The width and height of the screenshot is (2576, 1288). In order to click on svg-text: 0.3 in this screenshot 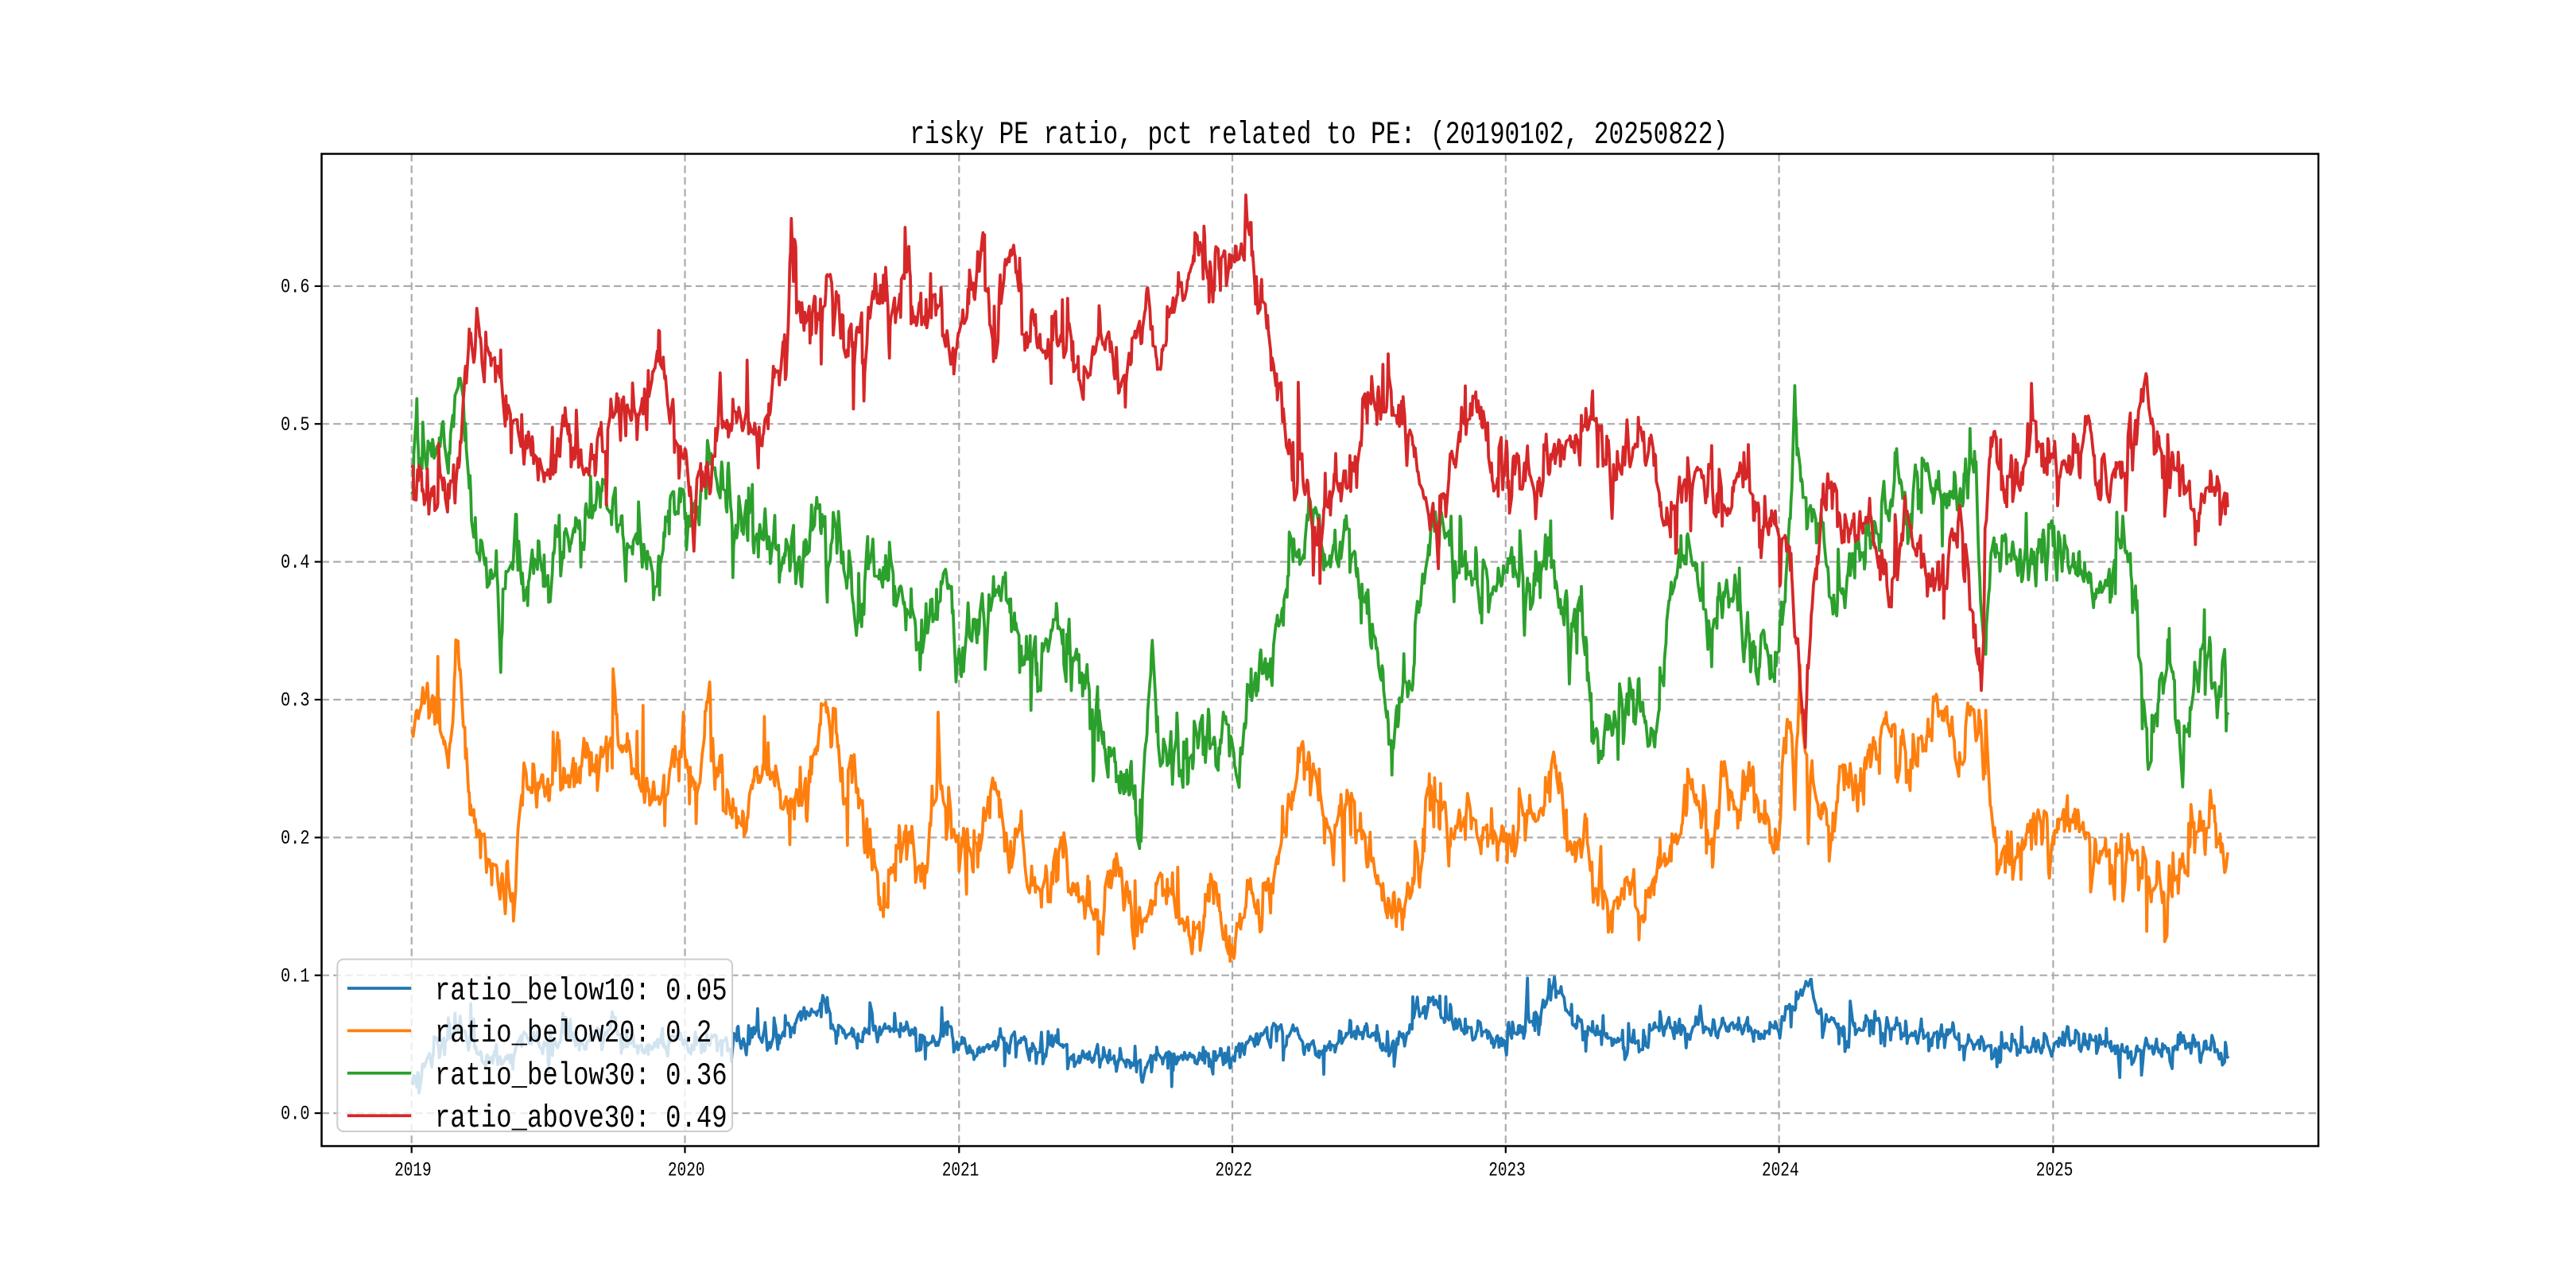, I will do `click(295, 701)`.